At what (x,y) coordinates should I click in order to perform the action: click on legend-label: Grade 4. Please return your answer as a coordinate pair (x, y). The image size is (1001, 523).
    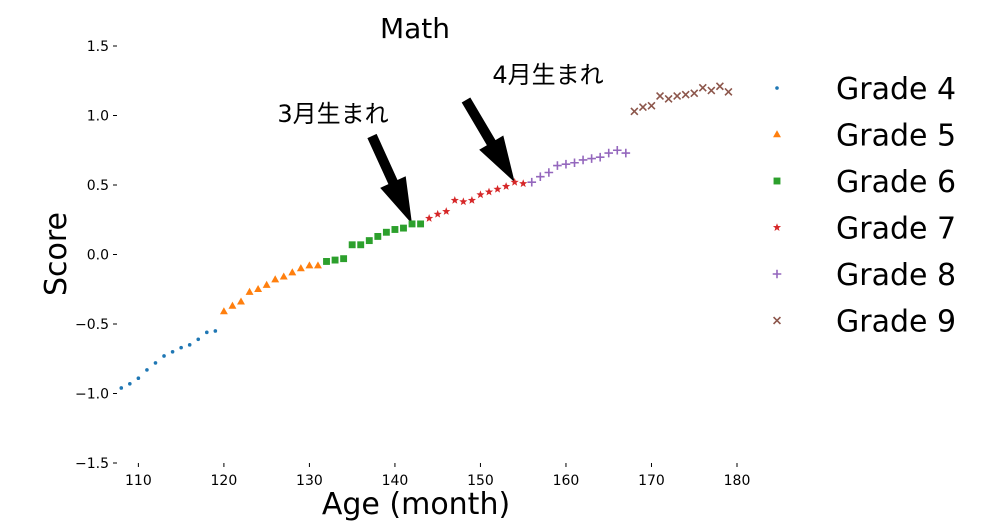
    Looking at the image, I should click on (896, 89).